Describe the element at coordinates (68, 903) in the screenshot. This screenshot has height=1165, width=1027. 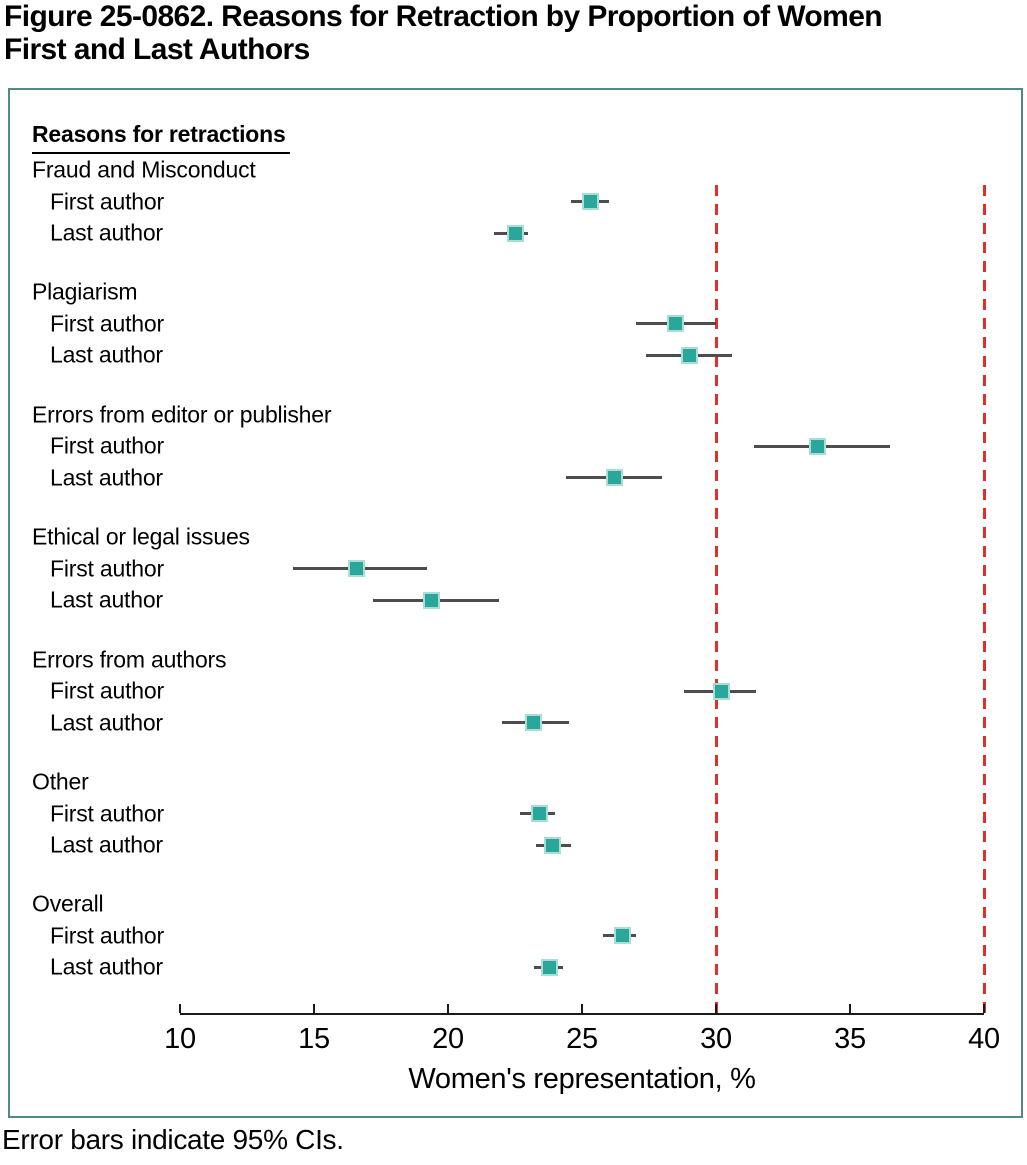
I see `group-label: Overall` at that location.